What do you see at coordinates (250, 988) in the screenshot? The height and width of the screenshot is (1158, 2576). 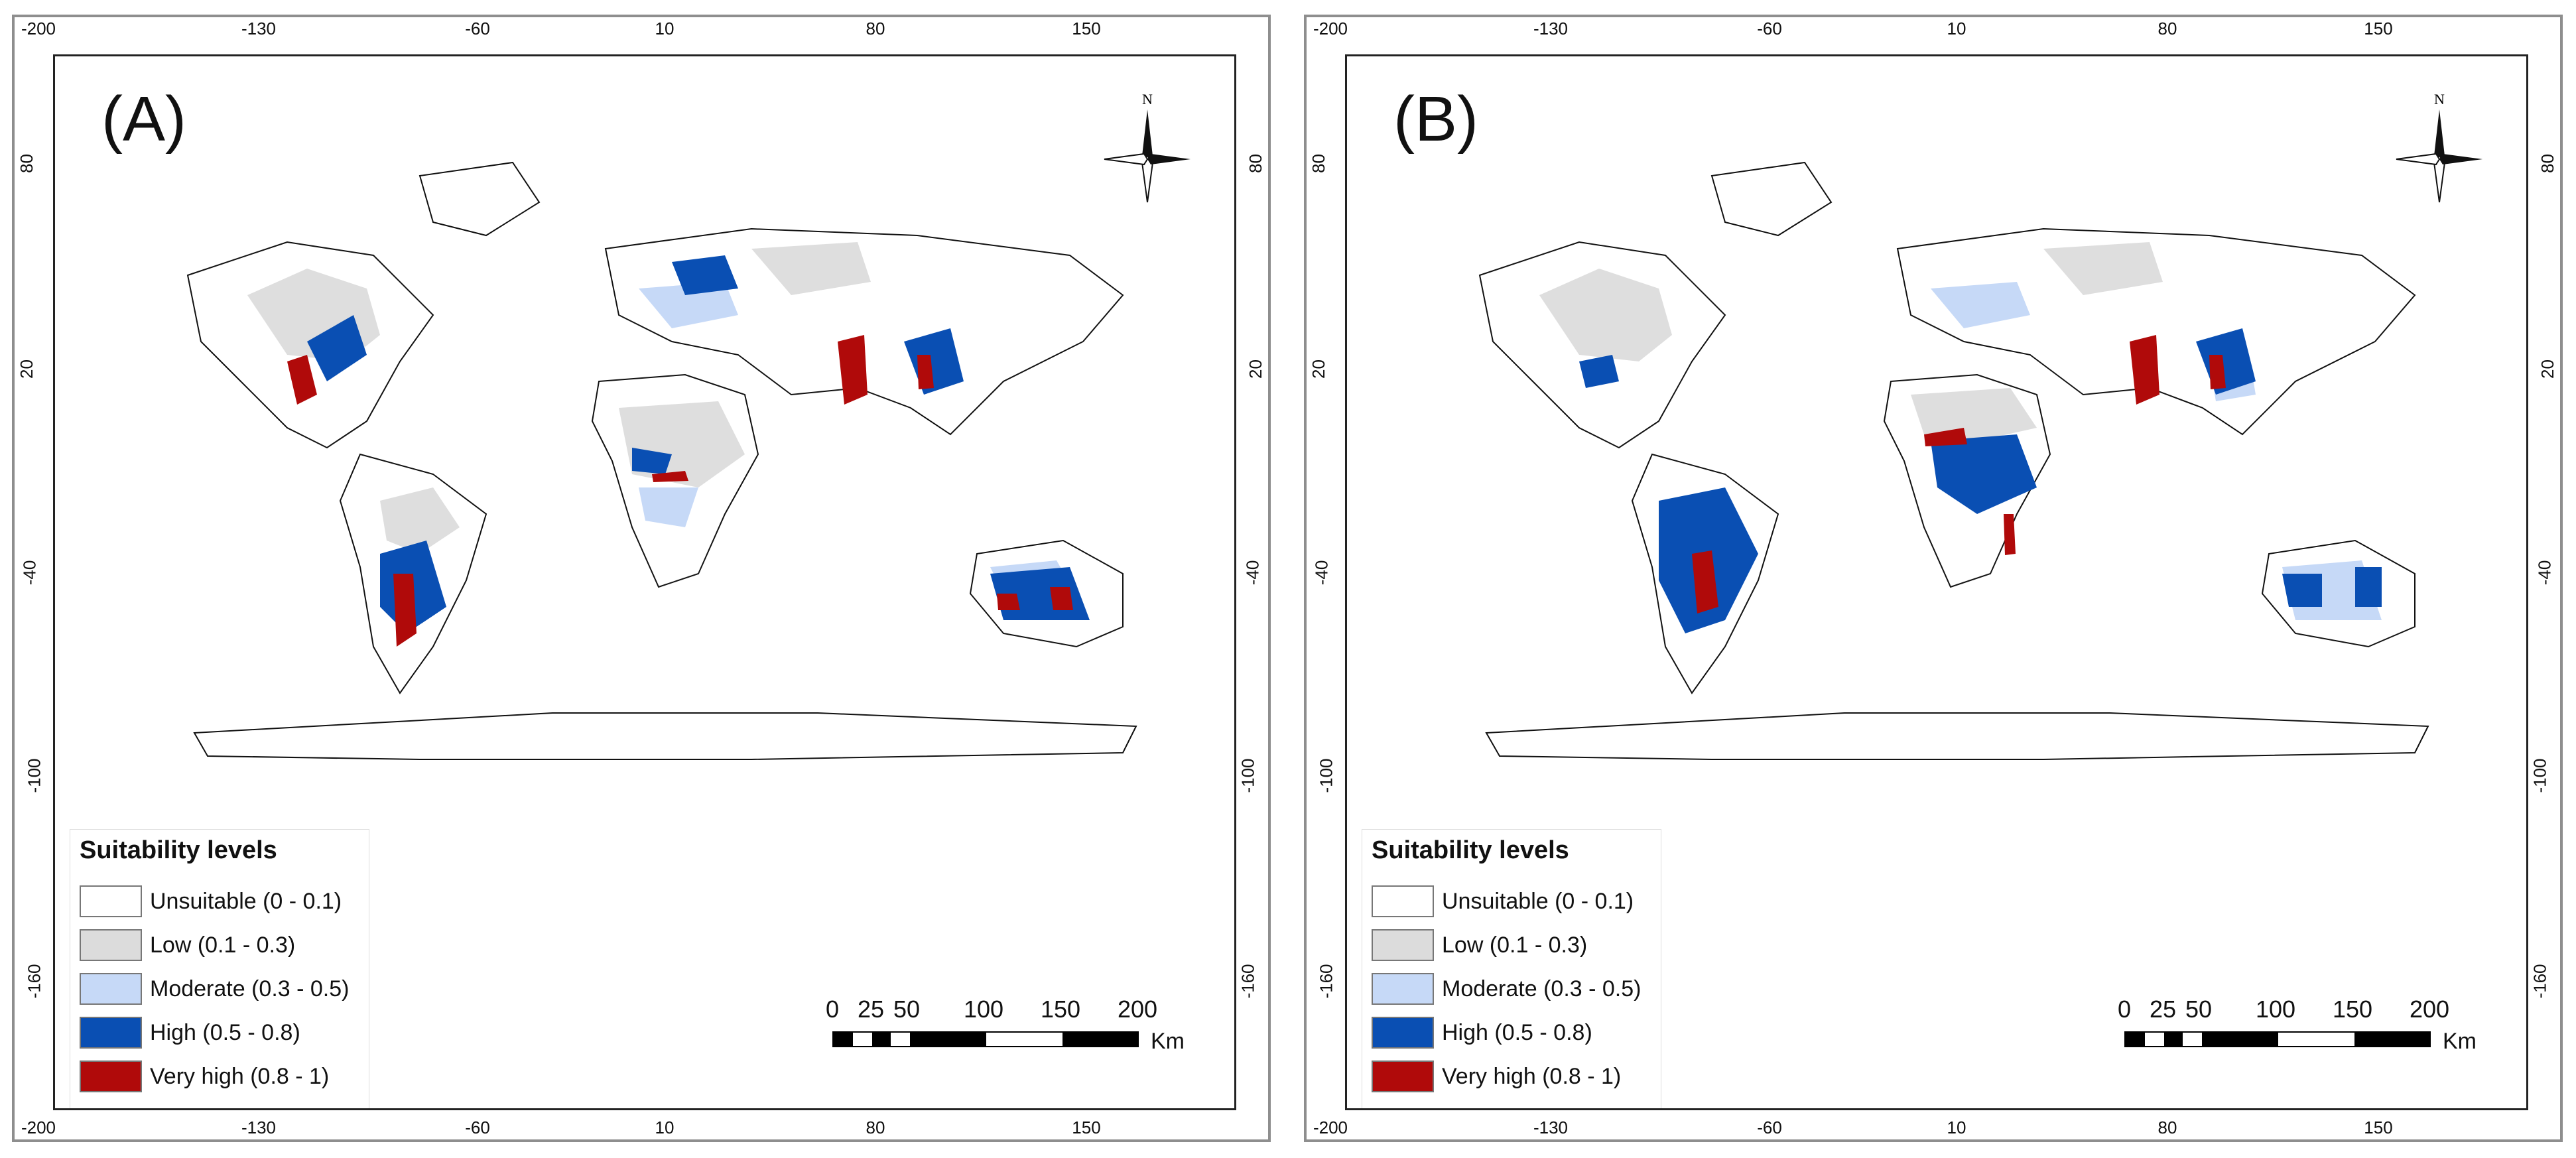 I see `legend-label: Moderate (0.3 - 0.5)` at bounding box center [250, 988].